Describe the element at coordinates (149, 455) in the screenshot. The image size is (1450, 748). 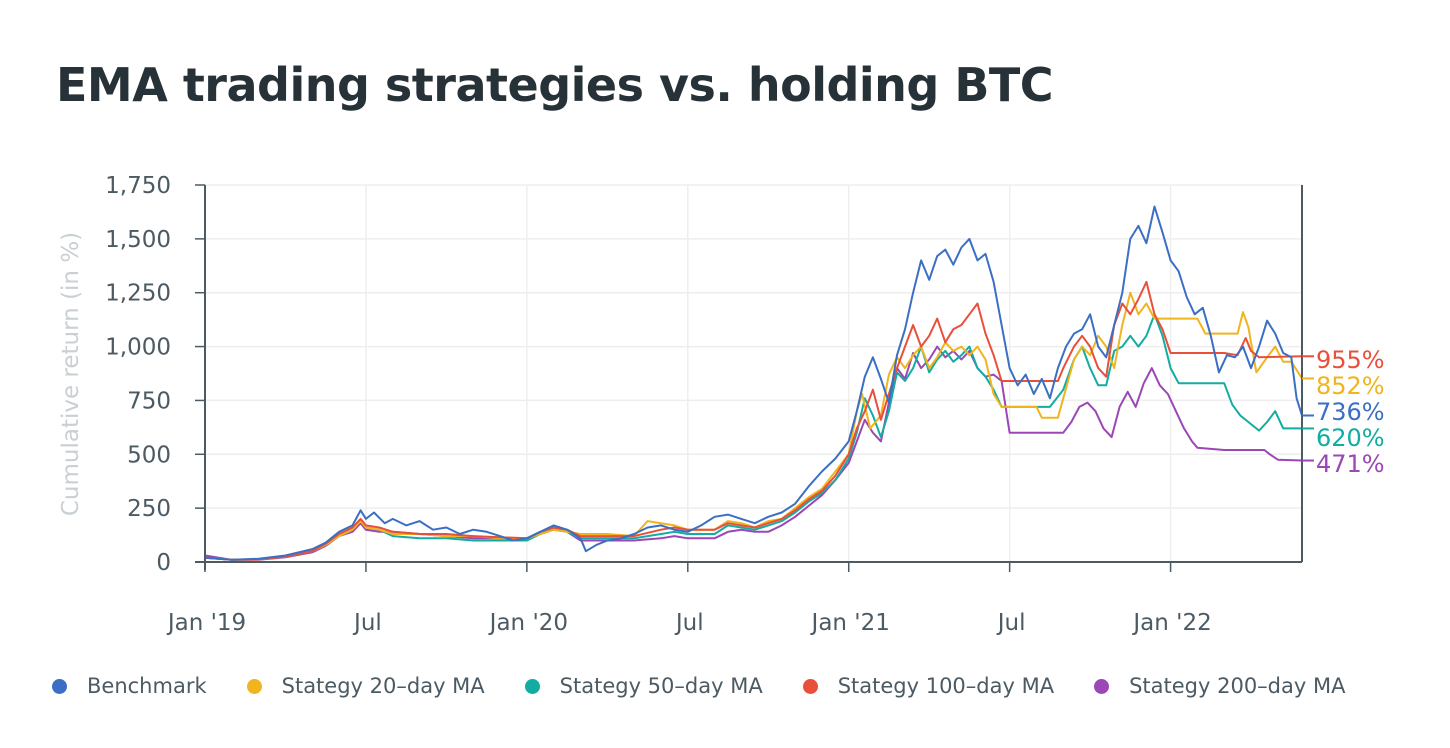
I see `y-tick-label: 500` at that location.